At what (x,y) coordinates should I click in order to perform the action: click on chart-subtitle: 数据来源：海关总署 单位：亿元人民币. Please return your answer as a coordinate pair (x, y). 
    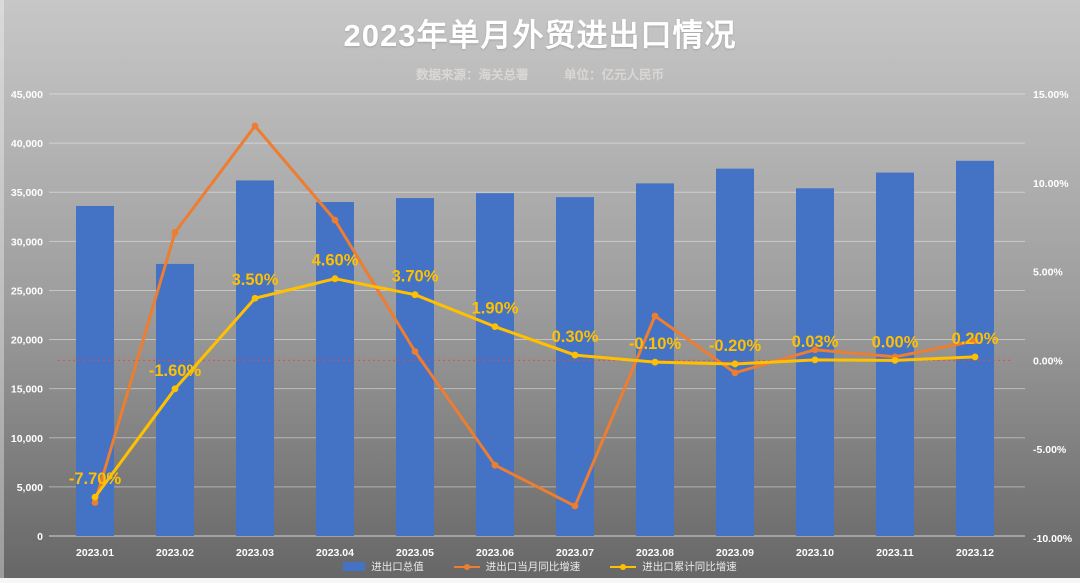
    Looking at the image, I should click on (540, 73).